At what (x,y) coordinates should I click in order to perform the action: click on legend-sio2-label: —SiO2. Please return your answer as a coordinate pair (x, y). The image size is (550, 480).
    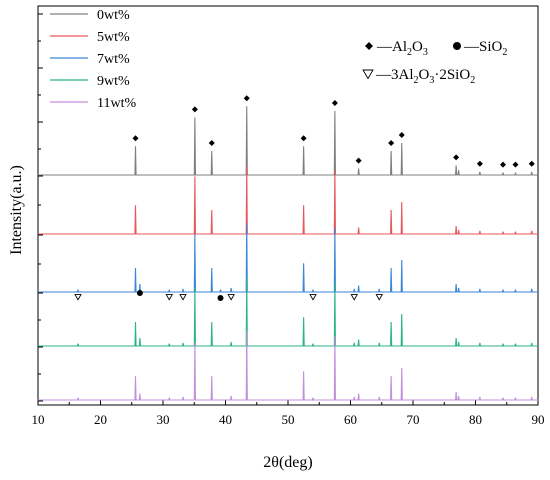
    Looking at the image, I should click on (485, 48).